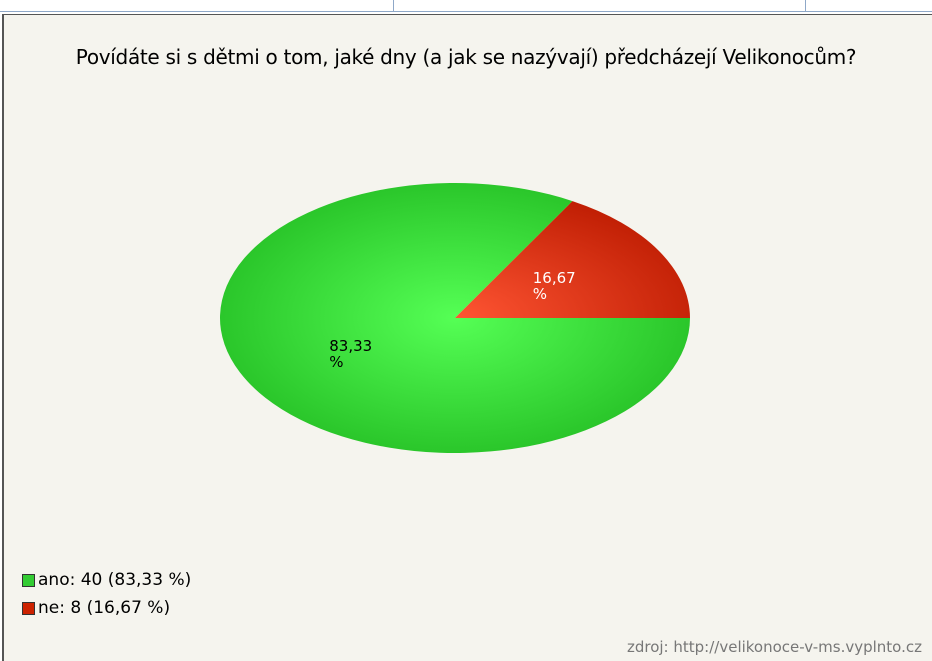 The height and width of the screenshot is (661, 932). I want to click on legend-entry: ne: 8 (16,67 %), so click(96, 608).